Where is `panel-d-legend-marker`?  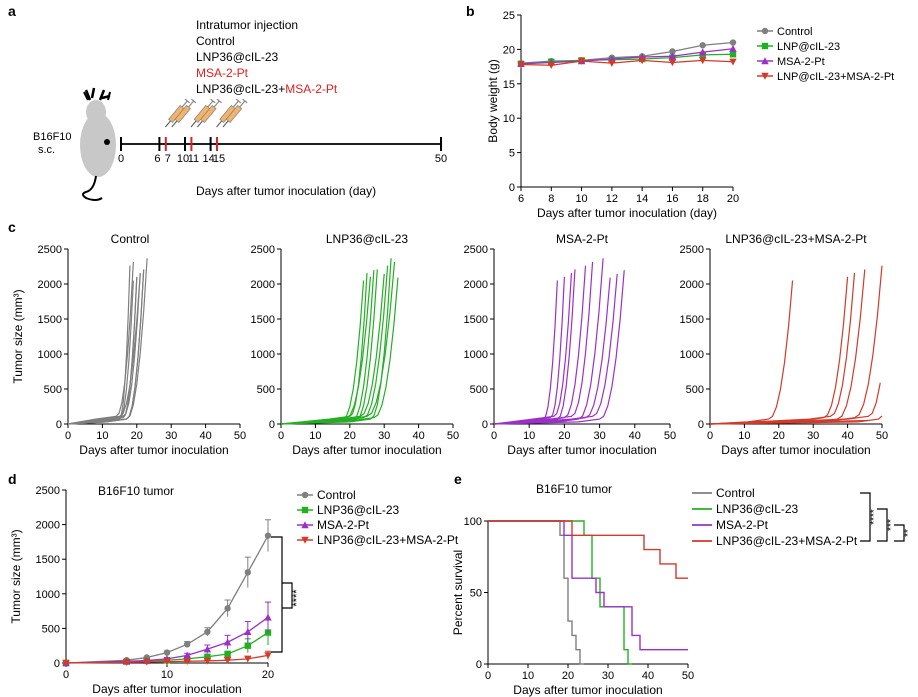 panel-d-legend-marker is located at coordinates (305, 510).